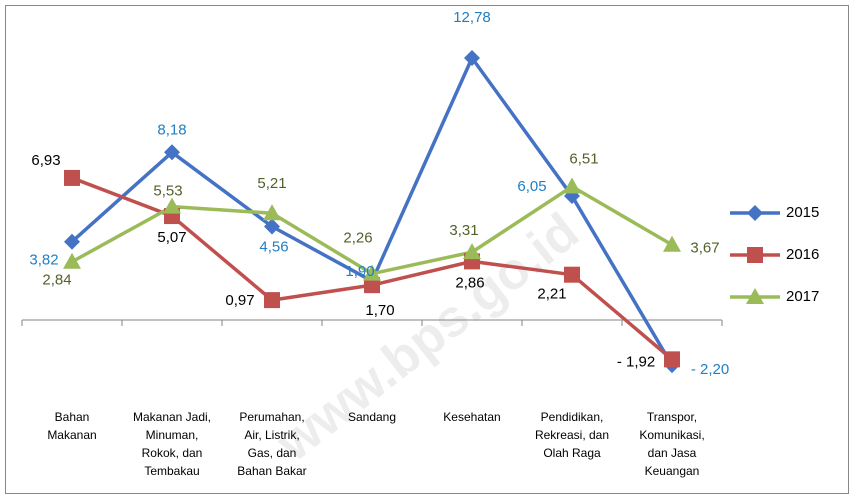  Describe the element at coordinates (472, 17) in the screenshot. I see `data-label: 12,78` at that location.